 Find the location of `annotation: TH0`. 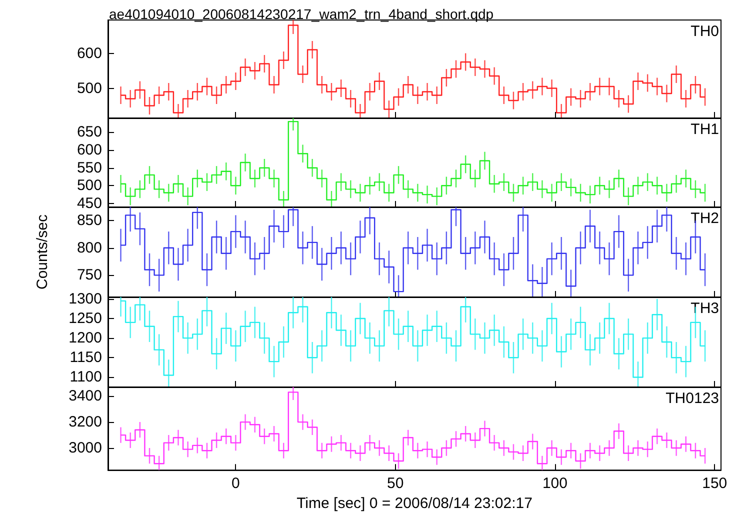

annotation: TH0 is located at coordinates (705, 31).